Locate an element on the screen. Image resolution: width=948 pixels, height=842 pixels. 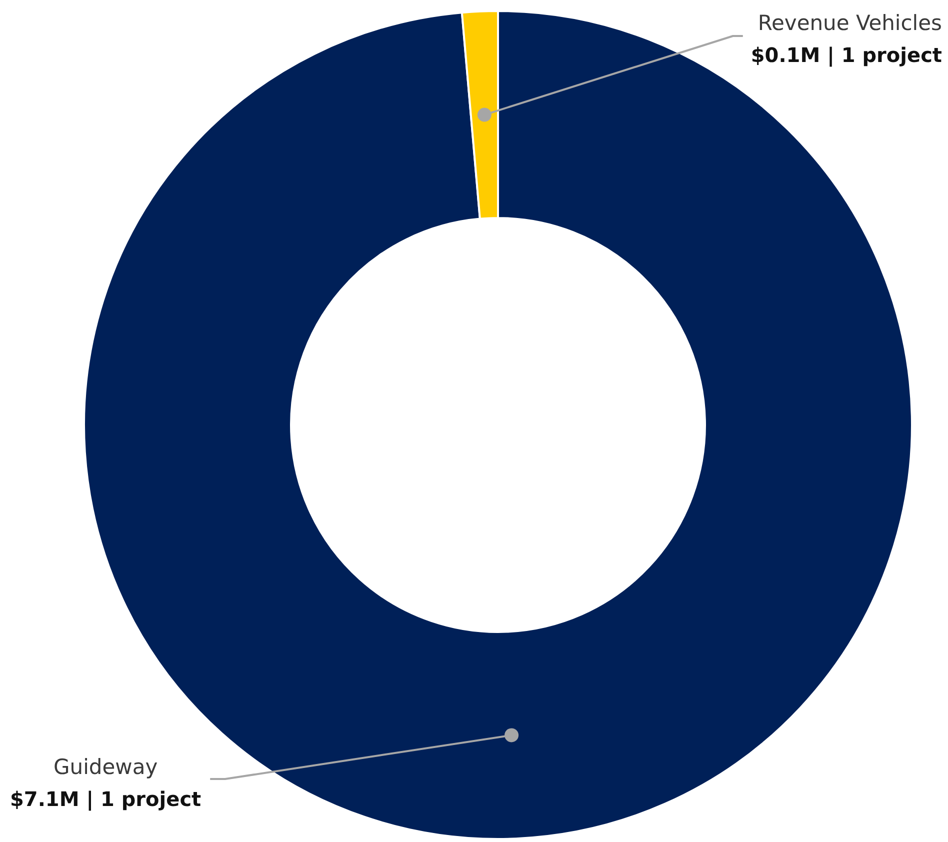
data-label: $7.1M | 1 project is located at coordinates (106, 799).